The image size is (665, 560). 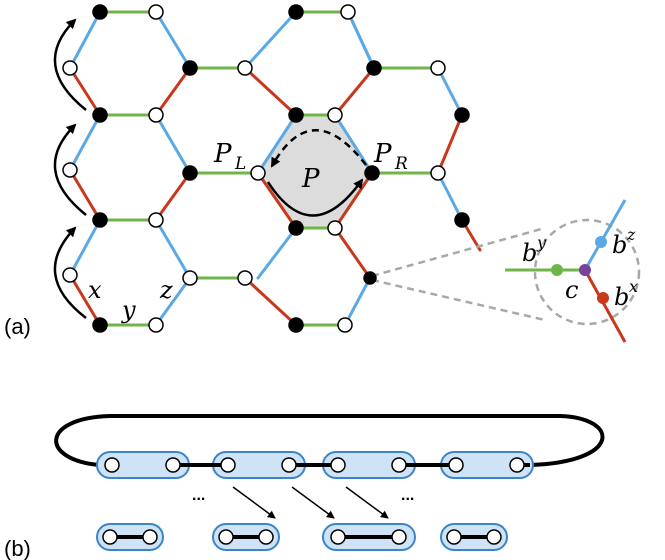 What do you see at coordinates (571, 290) in the screenshot?
I see `zoom-label-c: c` at bounding box center [571, 290].